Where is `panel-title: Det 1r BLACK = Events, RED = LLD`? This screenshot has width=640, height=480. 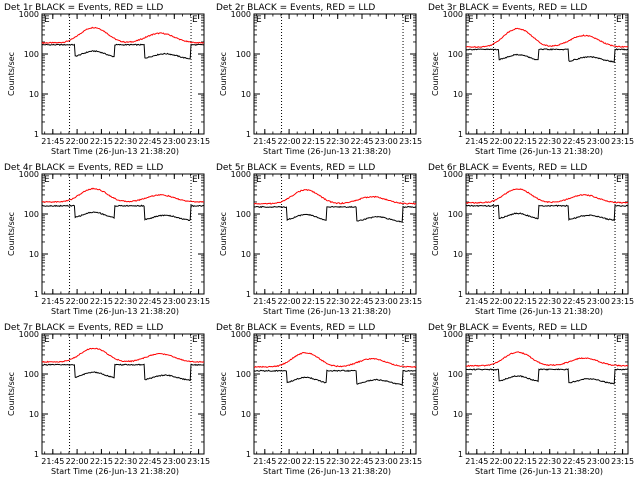
panel-title: Det 1r BLACK = Events, RED = LLD is located at coordinates (83, 8).